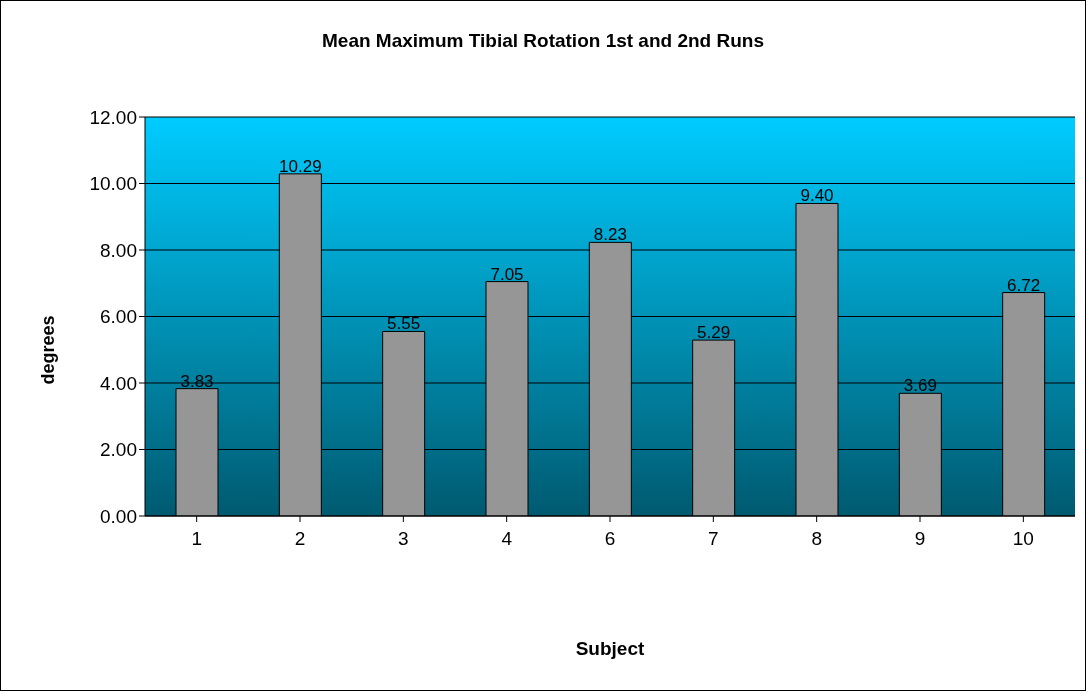  What do you see at coordinates (196, 539) in the screenshot?
I see `x-tick-label: 1` at bounding box center [196, 539].